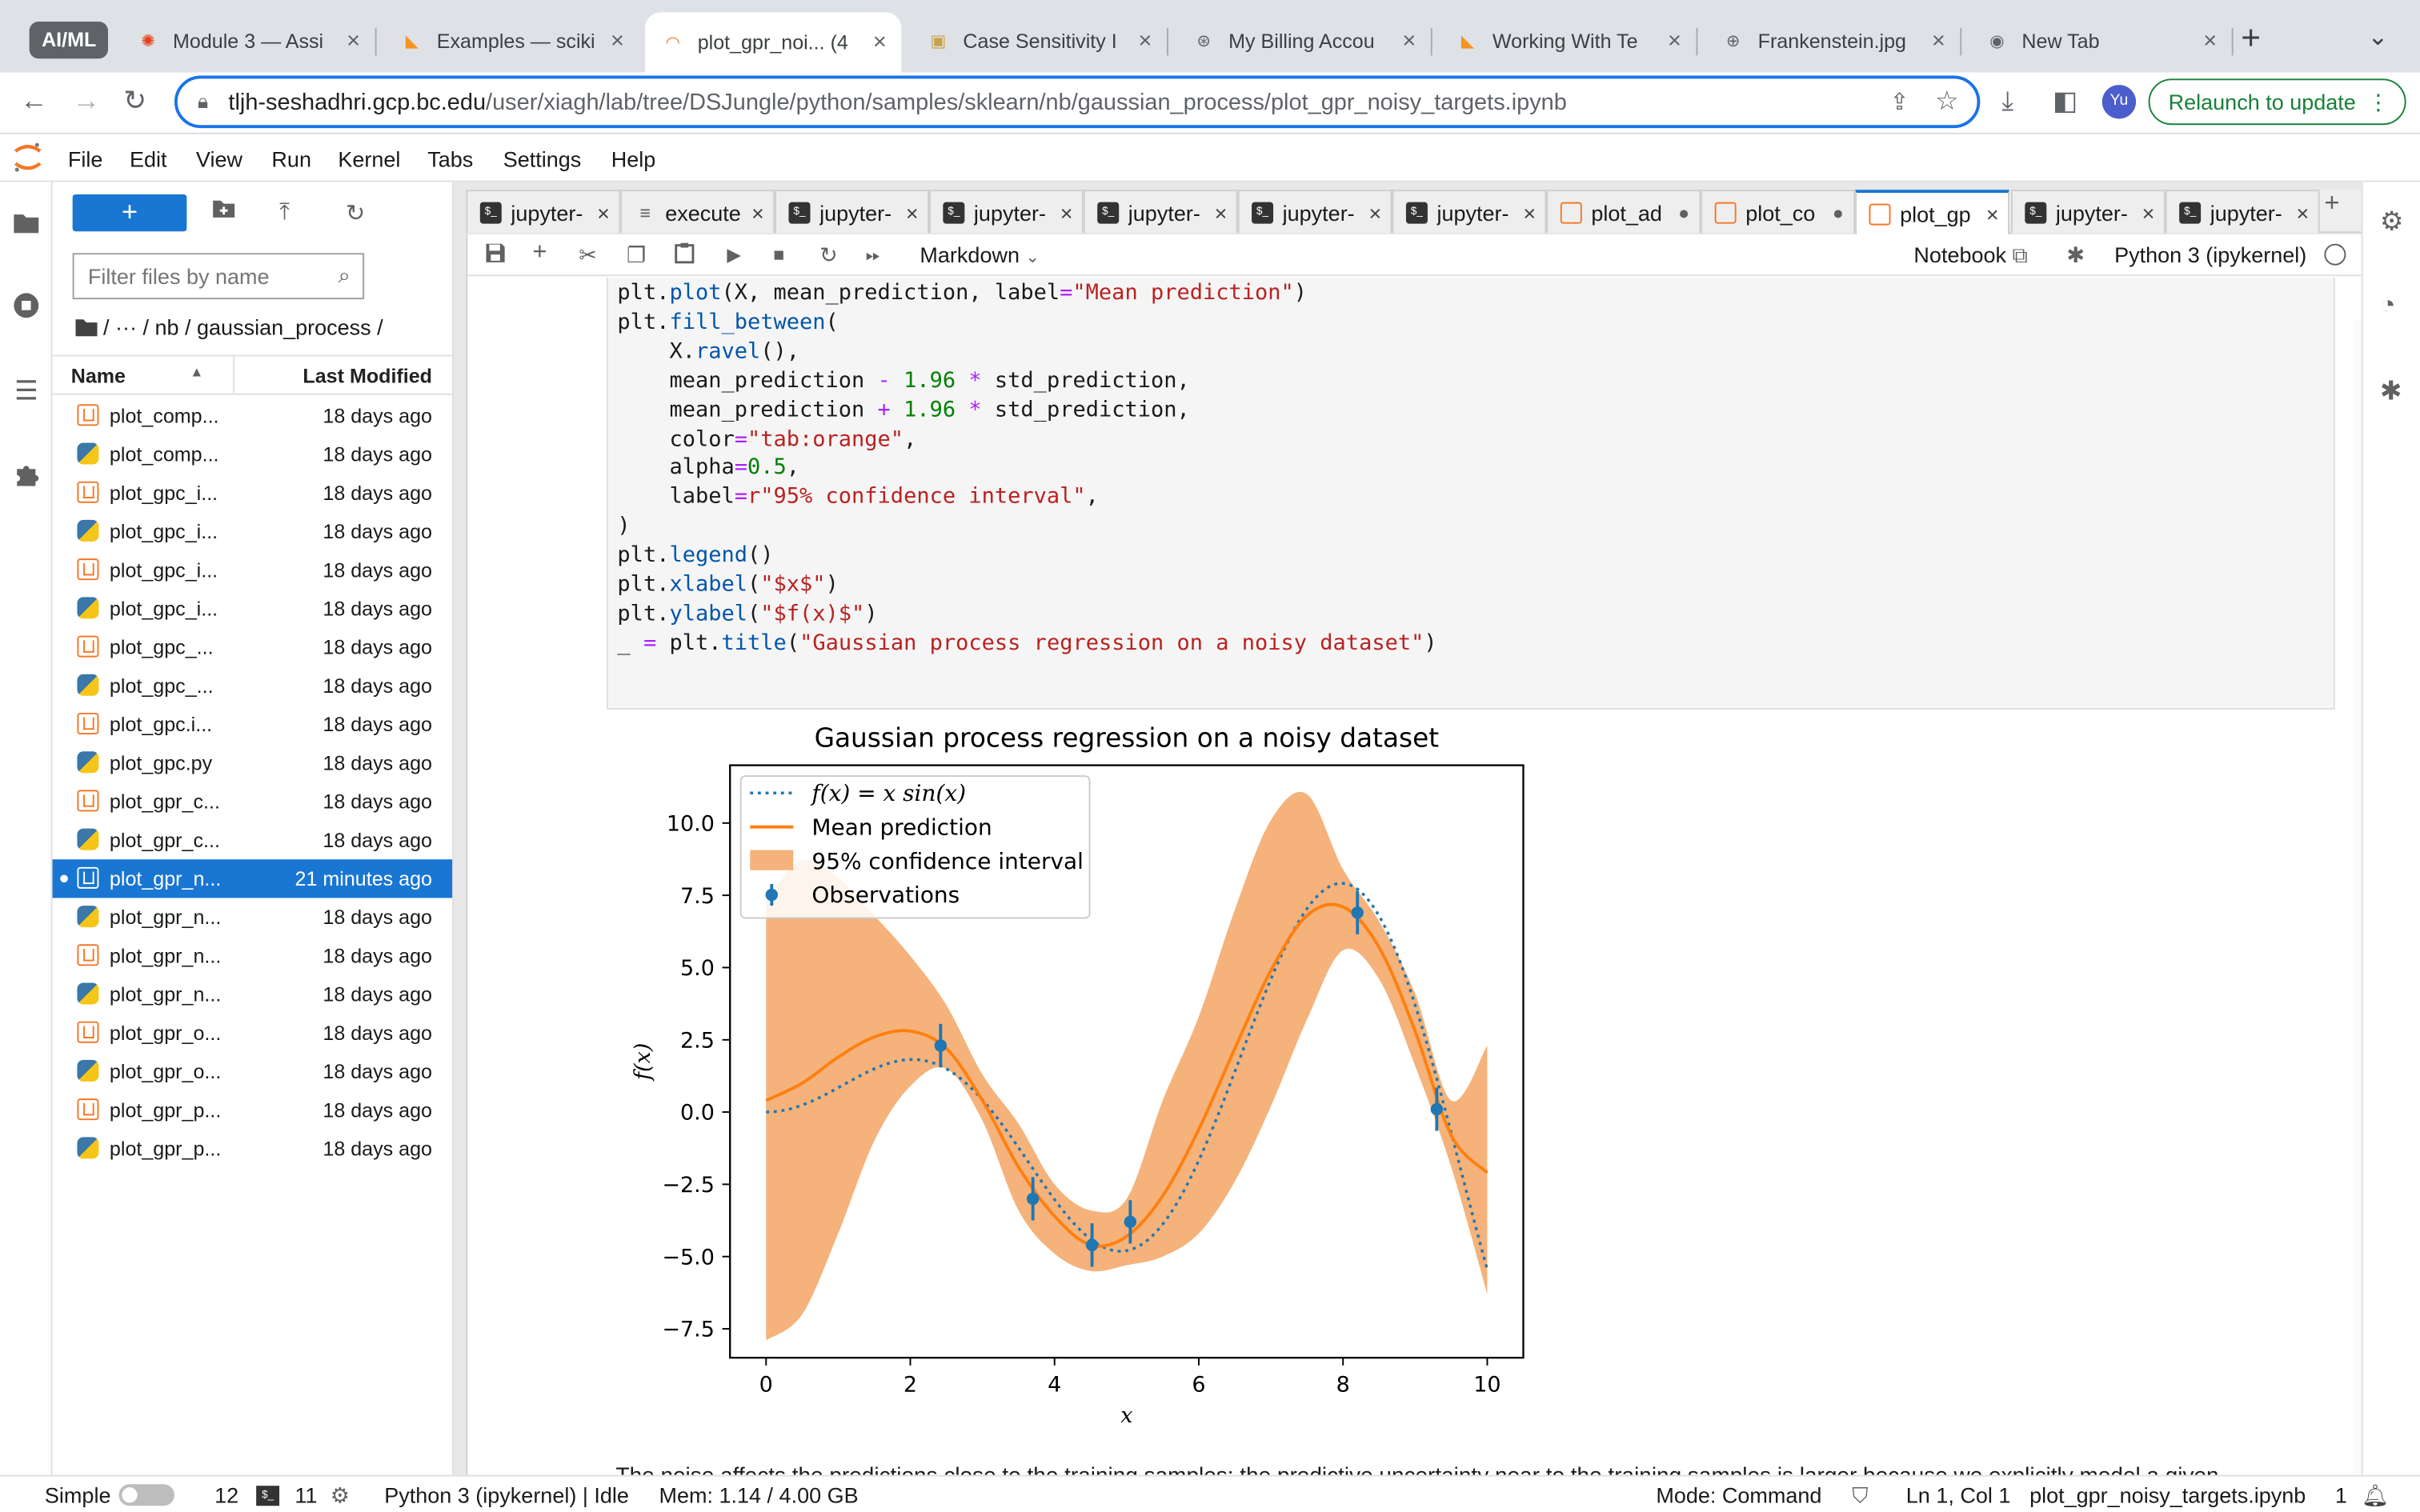 This screenshot has width=2420, height=1512. I want to click on browser-tab: ⊕ Frankenstein.jpg ×, so click(1833, 39).